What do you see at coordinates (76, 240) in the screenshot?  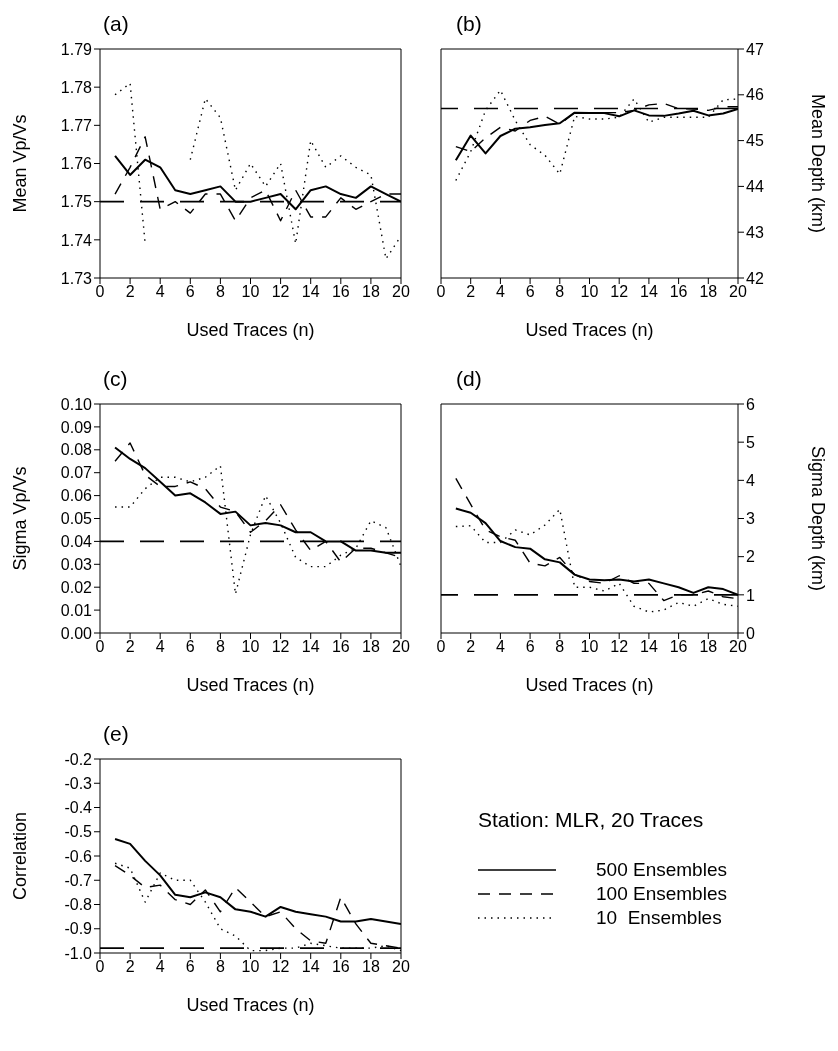 I see `y-tick-label: 1.74` at bounding box center [76, 240].